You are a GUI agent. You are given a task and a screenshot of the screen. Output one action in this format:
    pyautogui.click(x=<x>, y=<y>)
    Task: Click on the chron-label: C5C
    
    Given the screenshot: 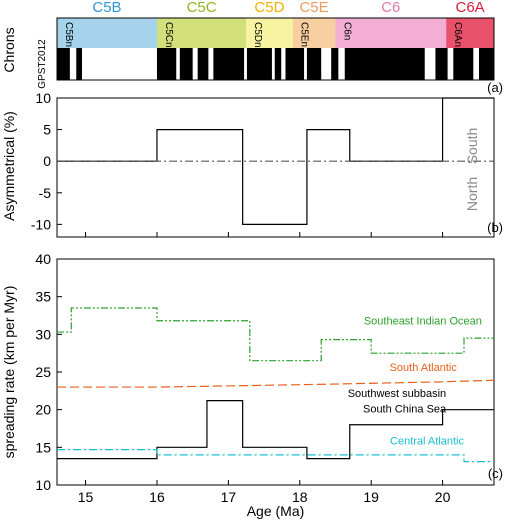 What is the action you would take?
    pyautogui.click(x=202, y=8)
    